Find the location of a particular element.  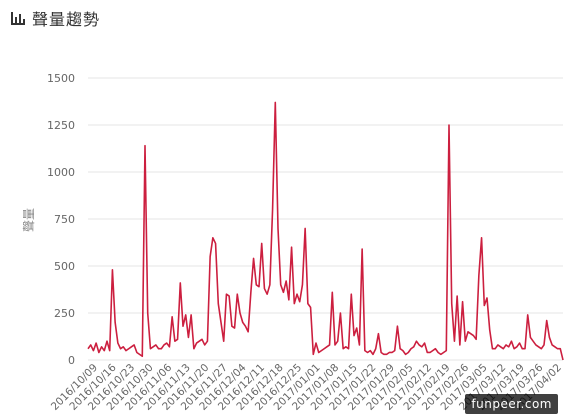

y-tick-label: 1000 is located at coordinates (61, 172).